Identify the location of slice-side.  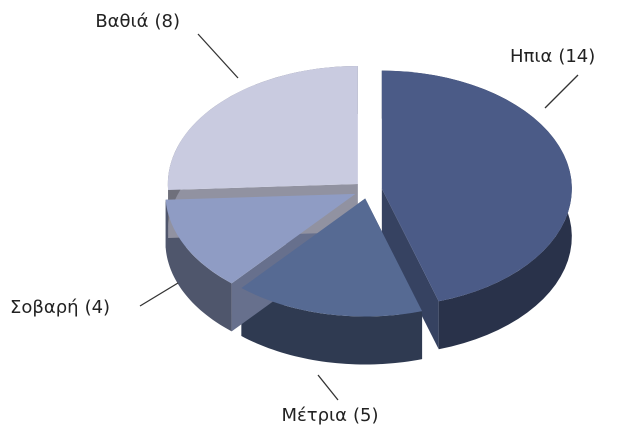
(410, 269).